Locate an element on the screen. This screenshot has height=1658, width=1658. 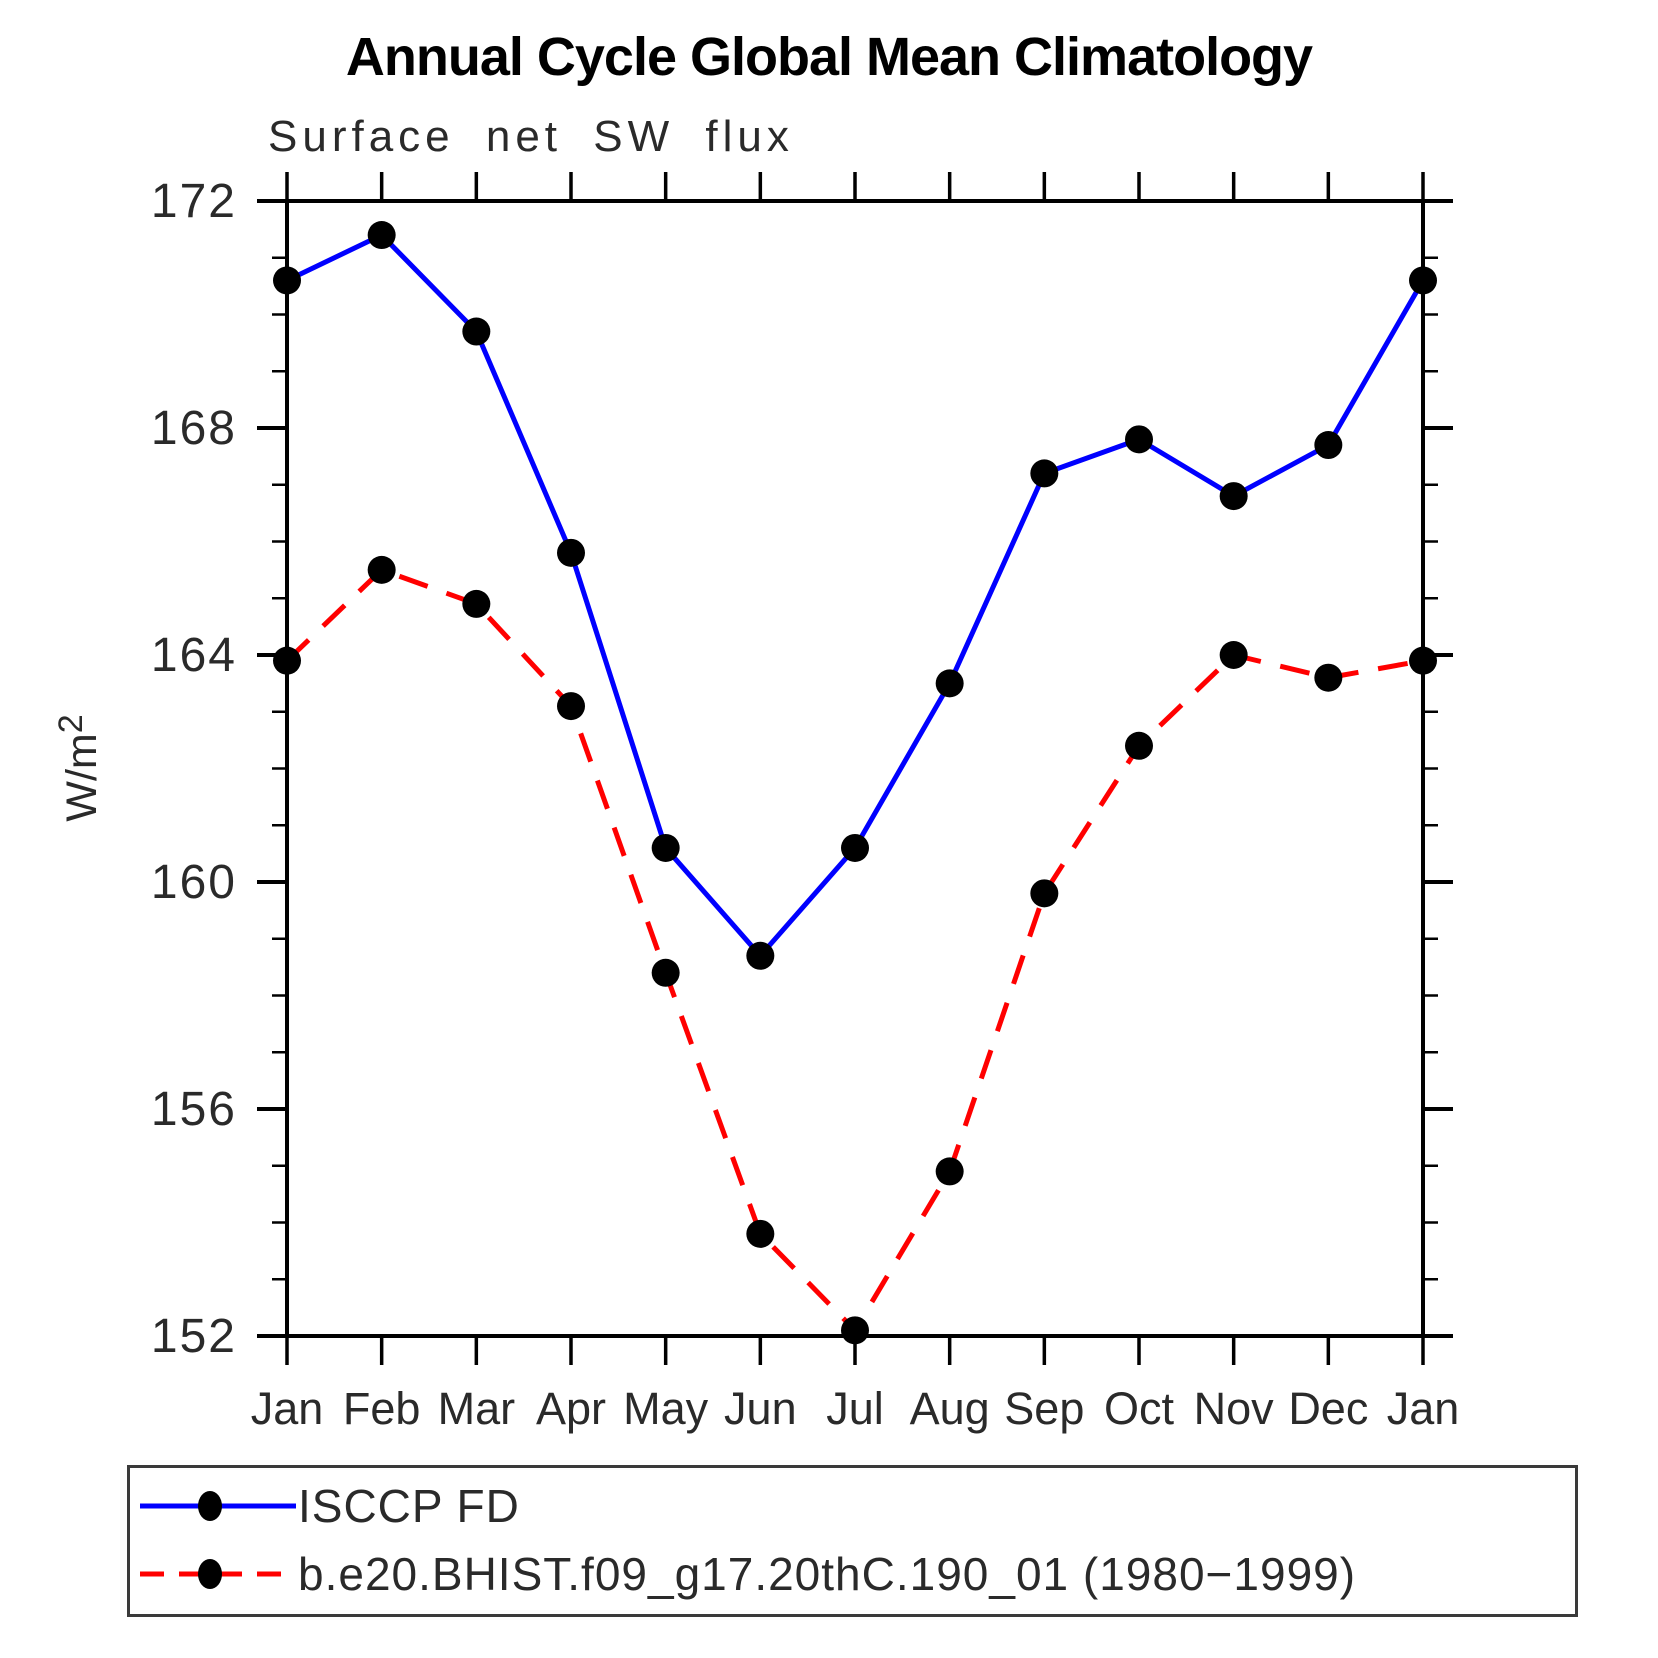
x-tick-label: Mar is located at coordinates (477, 1408).